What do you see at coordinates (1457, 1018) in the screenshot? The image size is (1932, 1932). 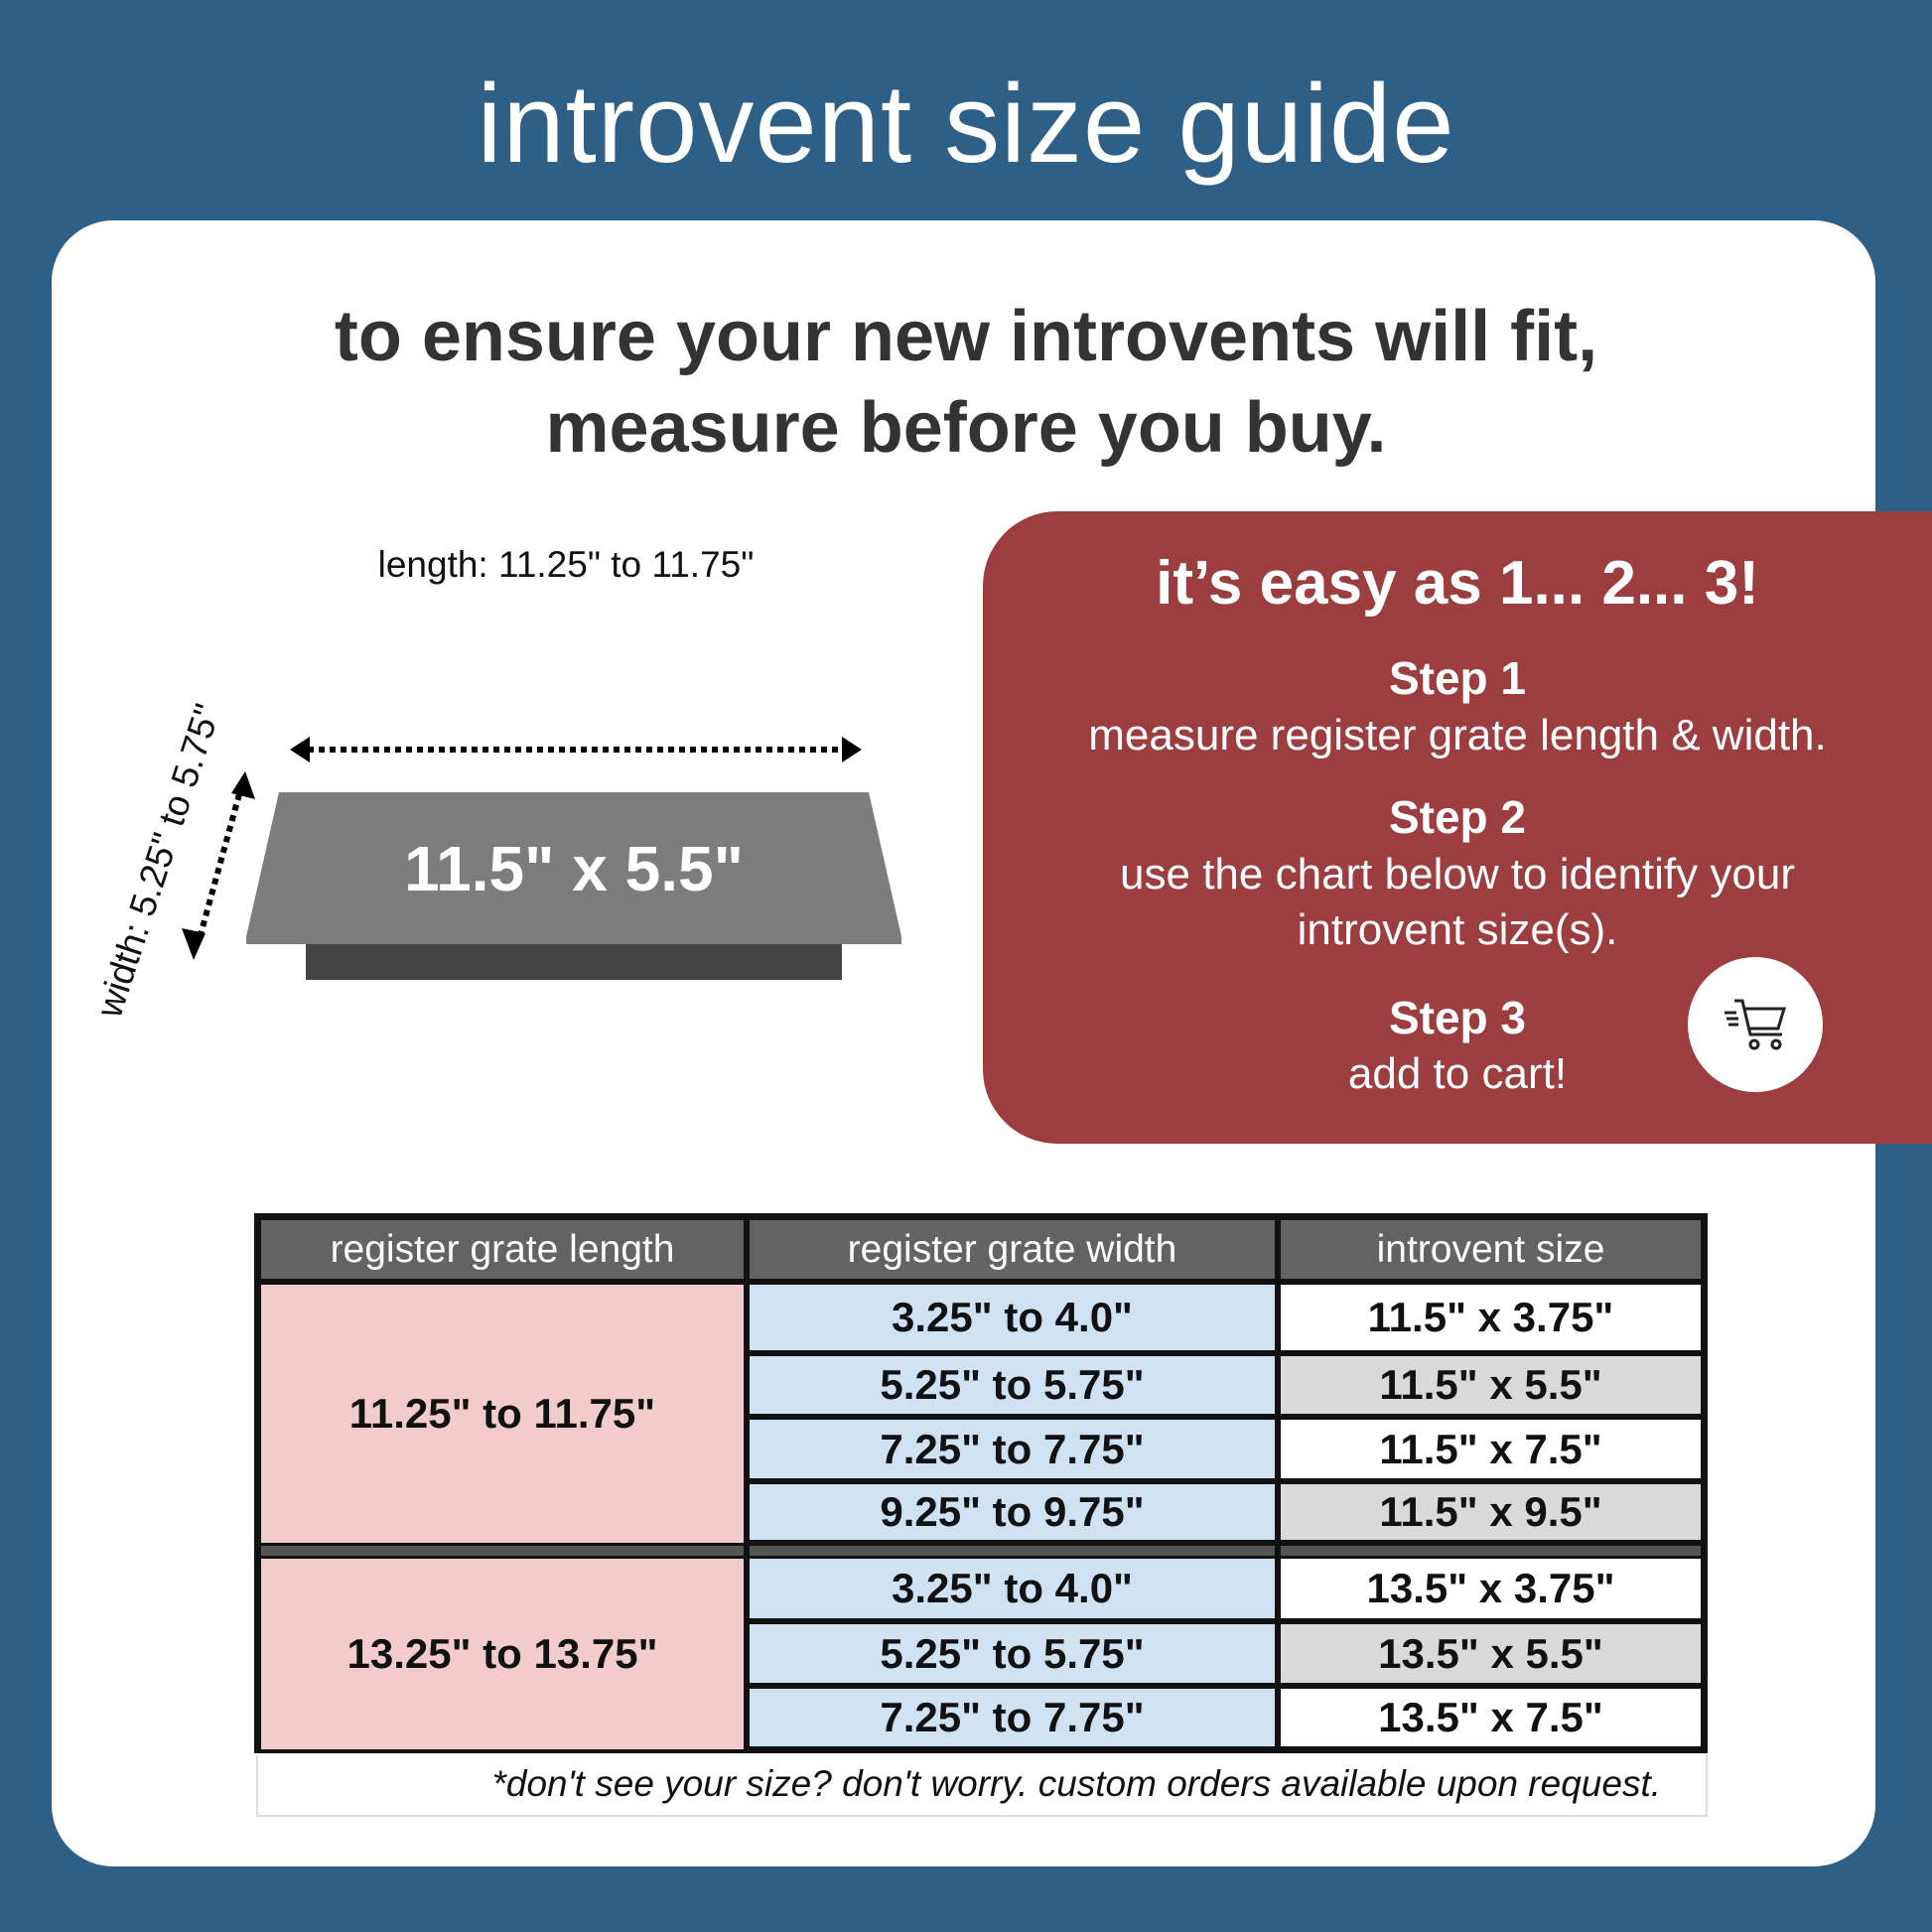 I see `step-3-label: Step 3` at bounding box center [1457, 1018].